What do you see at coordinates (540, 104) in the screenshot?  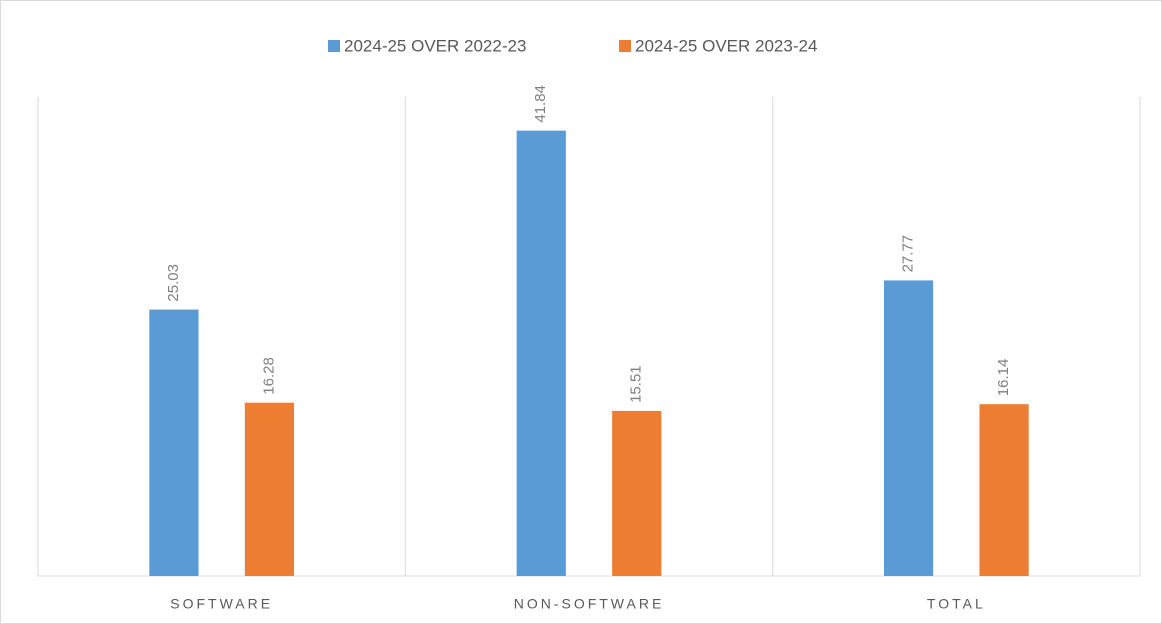 I see `data-label: 41.84` at bounding box center [540, 104].